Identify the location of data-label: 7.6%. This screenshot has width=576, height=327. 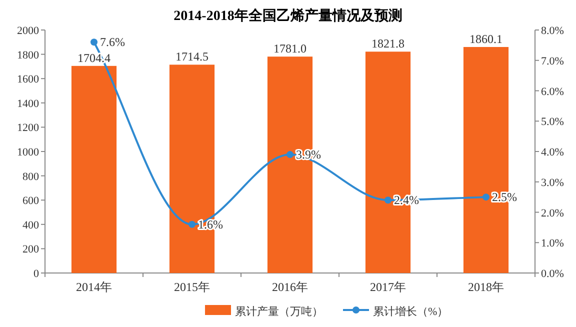
(112, 42).